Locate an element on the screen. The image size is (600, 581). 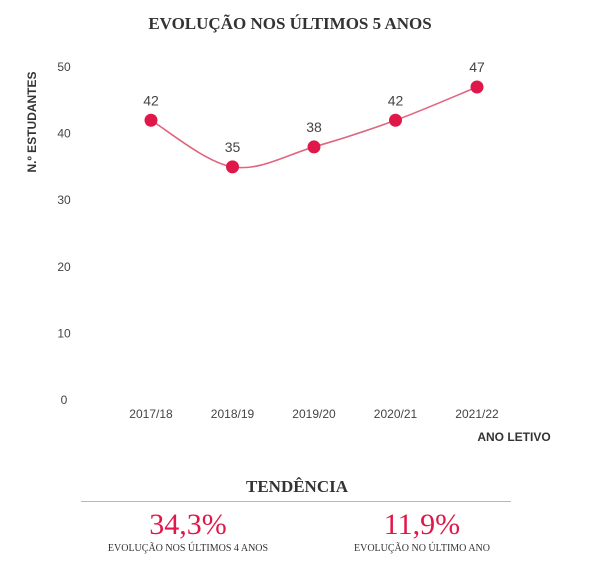
y-tick-label: 50 is located at coordinates (64, 67).